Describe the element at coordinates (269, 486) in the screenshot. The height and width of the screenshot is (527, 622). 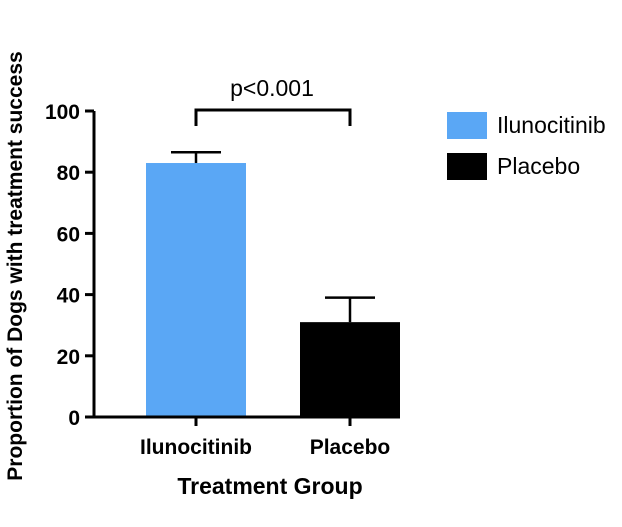
I see `x-axis-title: Treatment Group` at that location.